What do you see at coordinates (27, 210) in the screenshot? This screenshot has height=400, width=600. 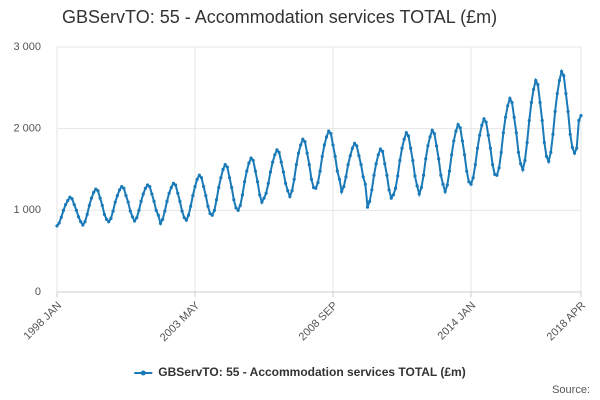 I see `y-tick-label: 1 000` at bounding box center [27, 210].